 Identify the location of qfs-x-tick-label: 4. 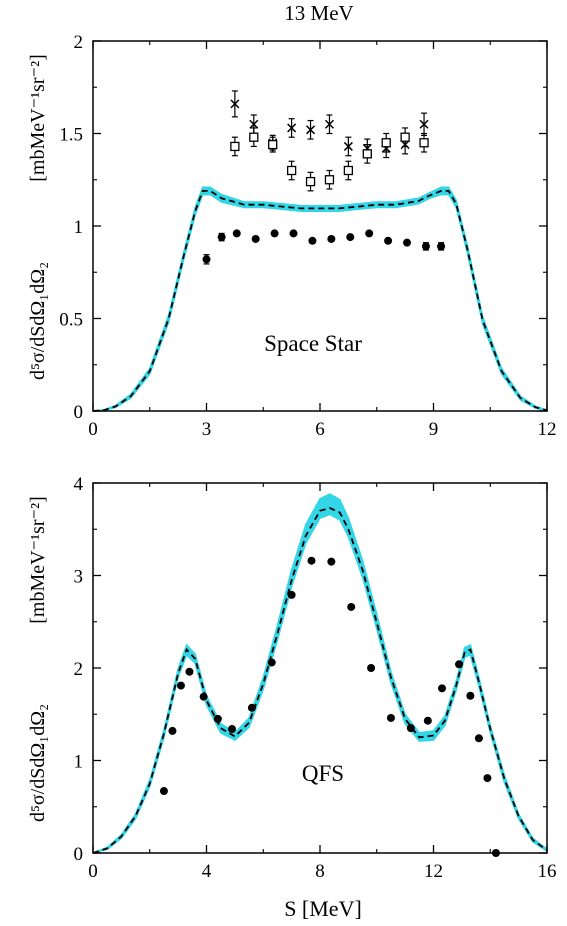
(207, 871).